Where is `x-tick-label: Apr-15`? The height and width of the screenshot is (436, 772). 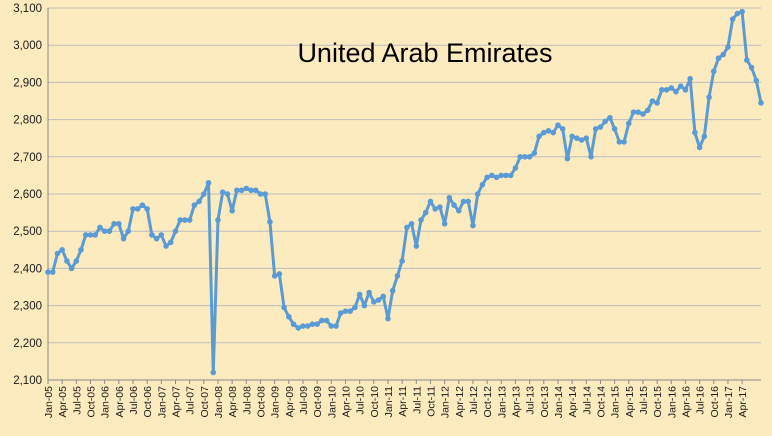
x-tick-label: Apr-15 is located at coordinates (630, 402).